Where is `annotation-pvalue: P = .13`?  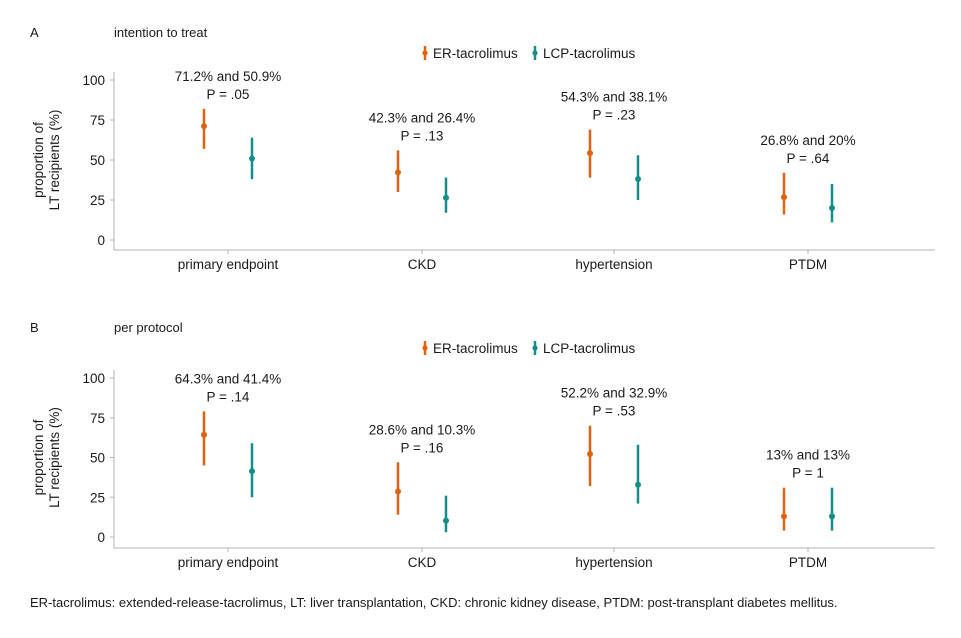 annotation-pvalue: P = .13 is located at coordinates (422, 135).